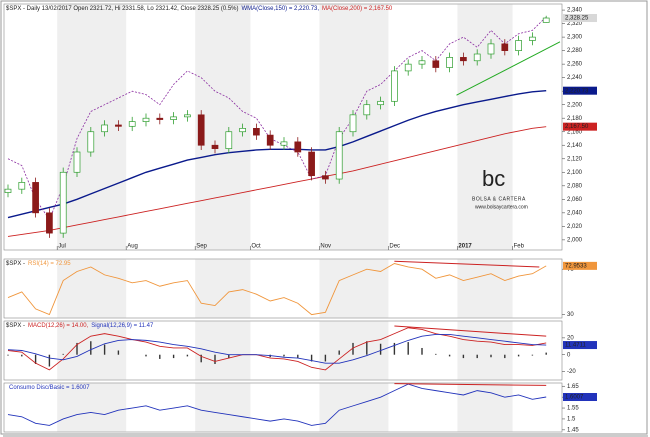 This screenshot has height=437, width=650. What do you see at coordinates (575, 132) in the screenshot?
I see `y-tick-label: 2,160` at bounding box center [575, 132].